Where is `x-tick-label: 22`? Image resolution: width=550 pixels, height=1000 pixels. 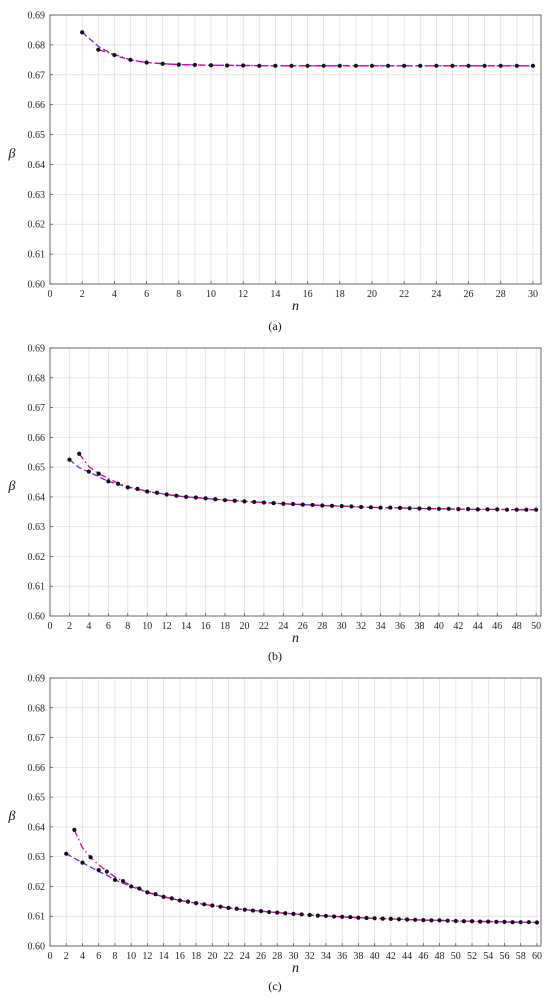
x-tick-label: 22 is located at coordinates (404, 294).